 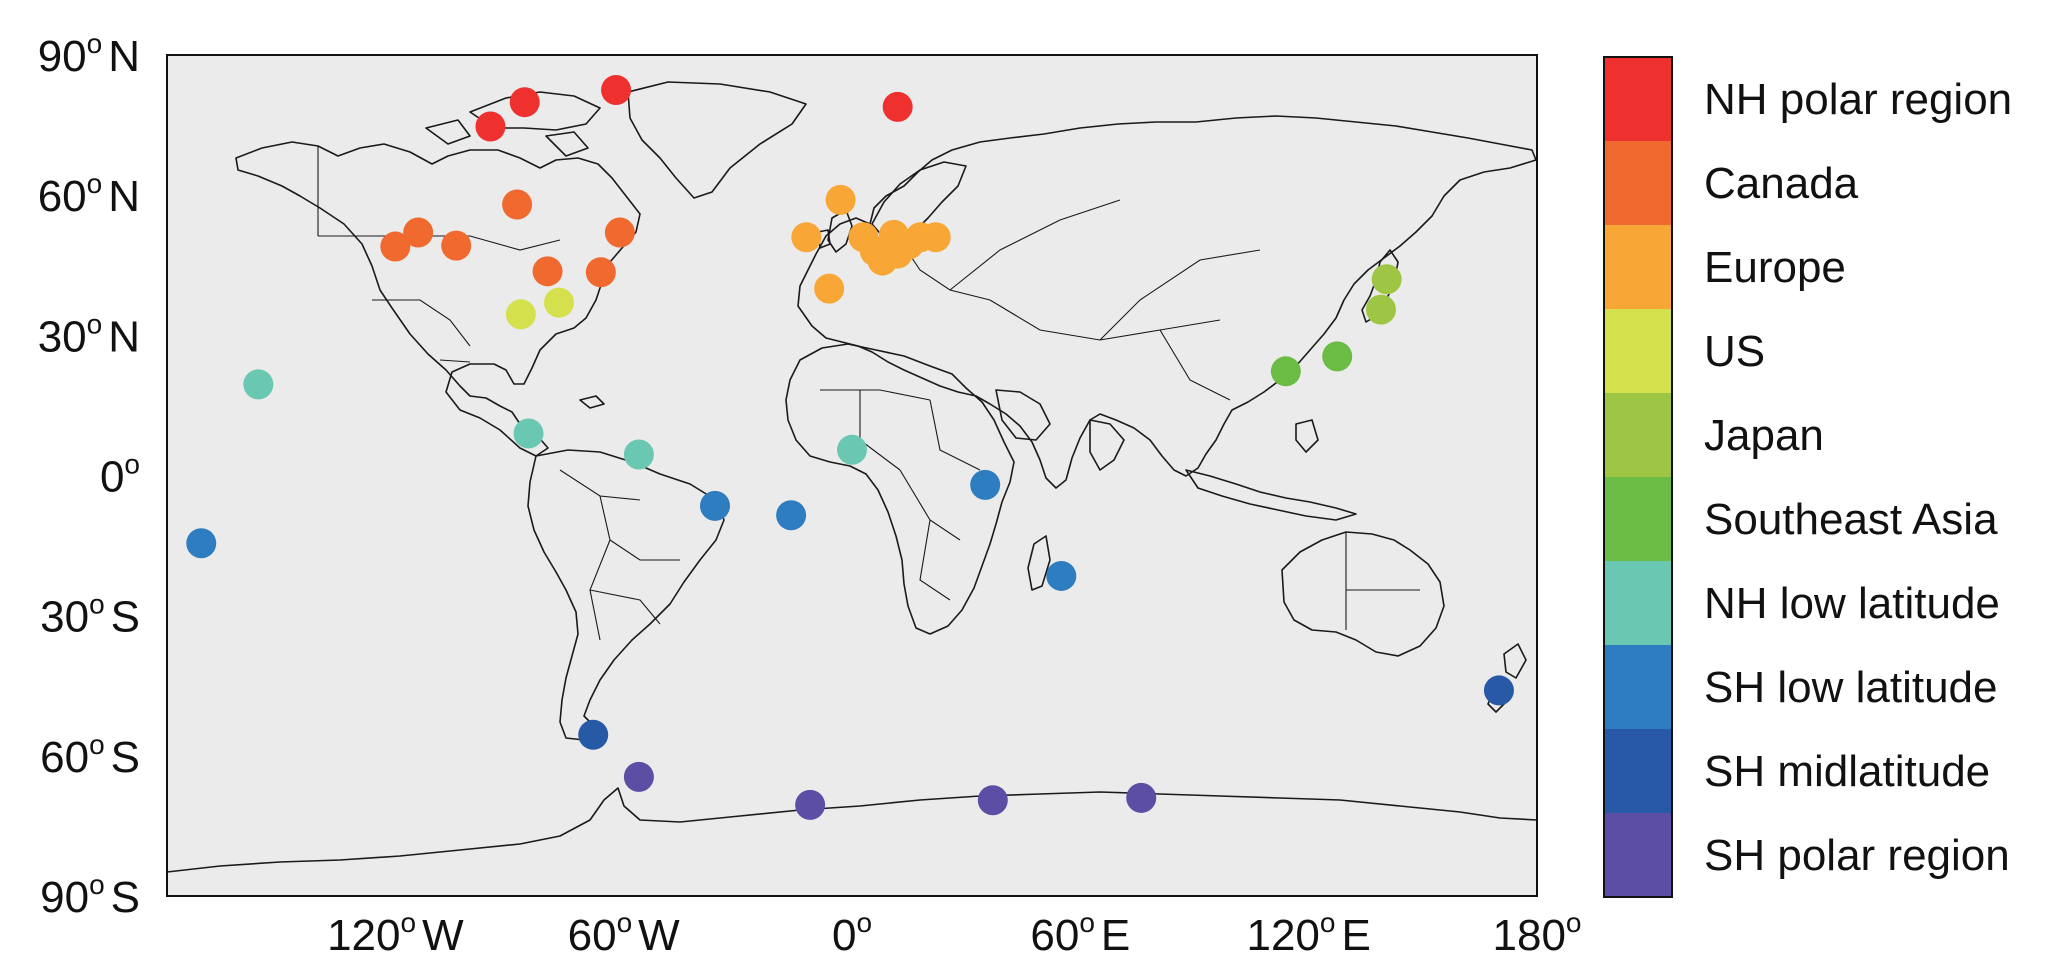 What do you see at coordinates (89, 54) in the screenshot?
I see `y-tick-label: 90o N` at bounding box center [89, 54].